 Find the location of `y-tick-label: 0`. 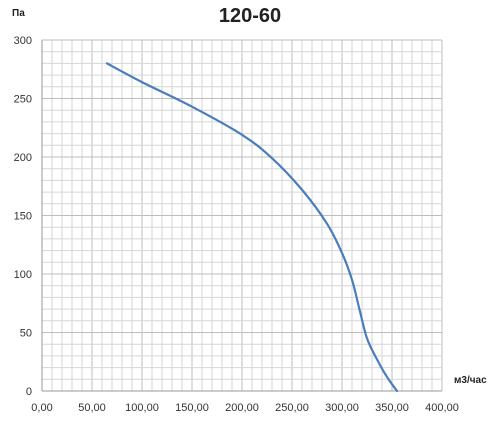

y-tick-label: 0 is located at coordinates (29, 392).